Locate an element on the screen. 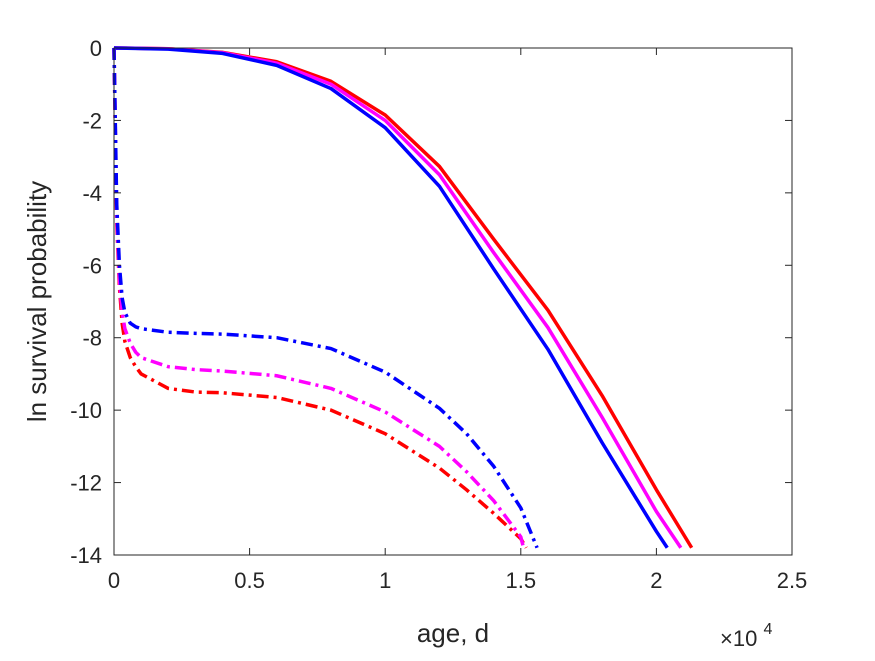  x-tick-label: 0.5 is located at coordinates (249, 580).